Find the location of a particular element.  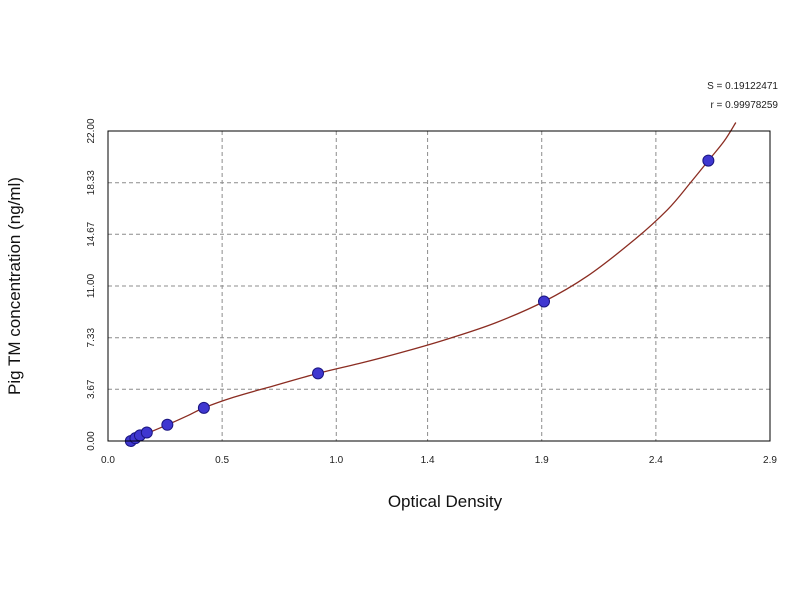

x-axis-title: Optical Density is located at coordinates (445, 501).